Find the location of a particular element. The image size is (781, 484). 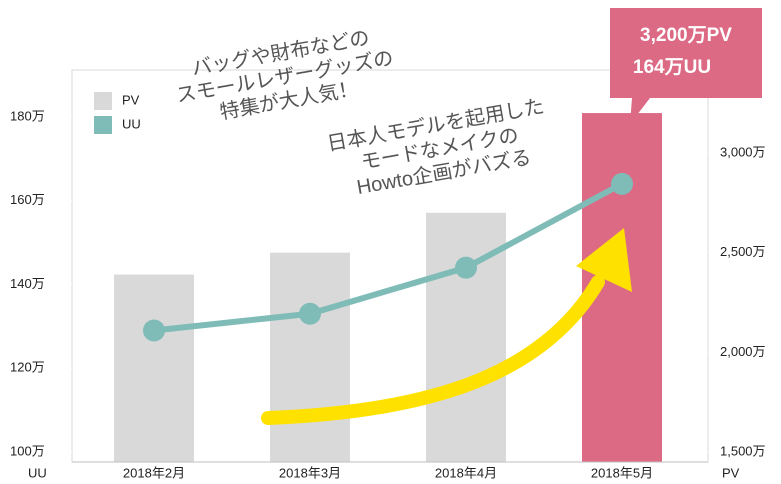

legend-label: PV is located at coordinates (131, 99).